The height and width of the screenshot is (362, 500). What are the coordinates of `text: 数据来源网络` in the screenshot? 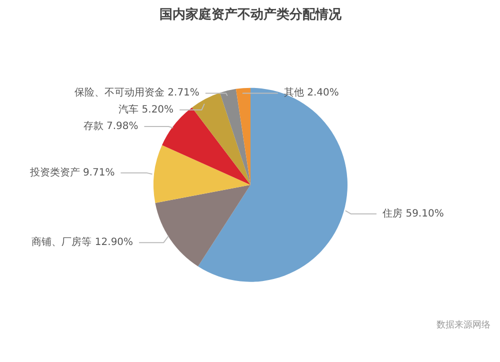 It's located at (463, 324).